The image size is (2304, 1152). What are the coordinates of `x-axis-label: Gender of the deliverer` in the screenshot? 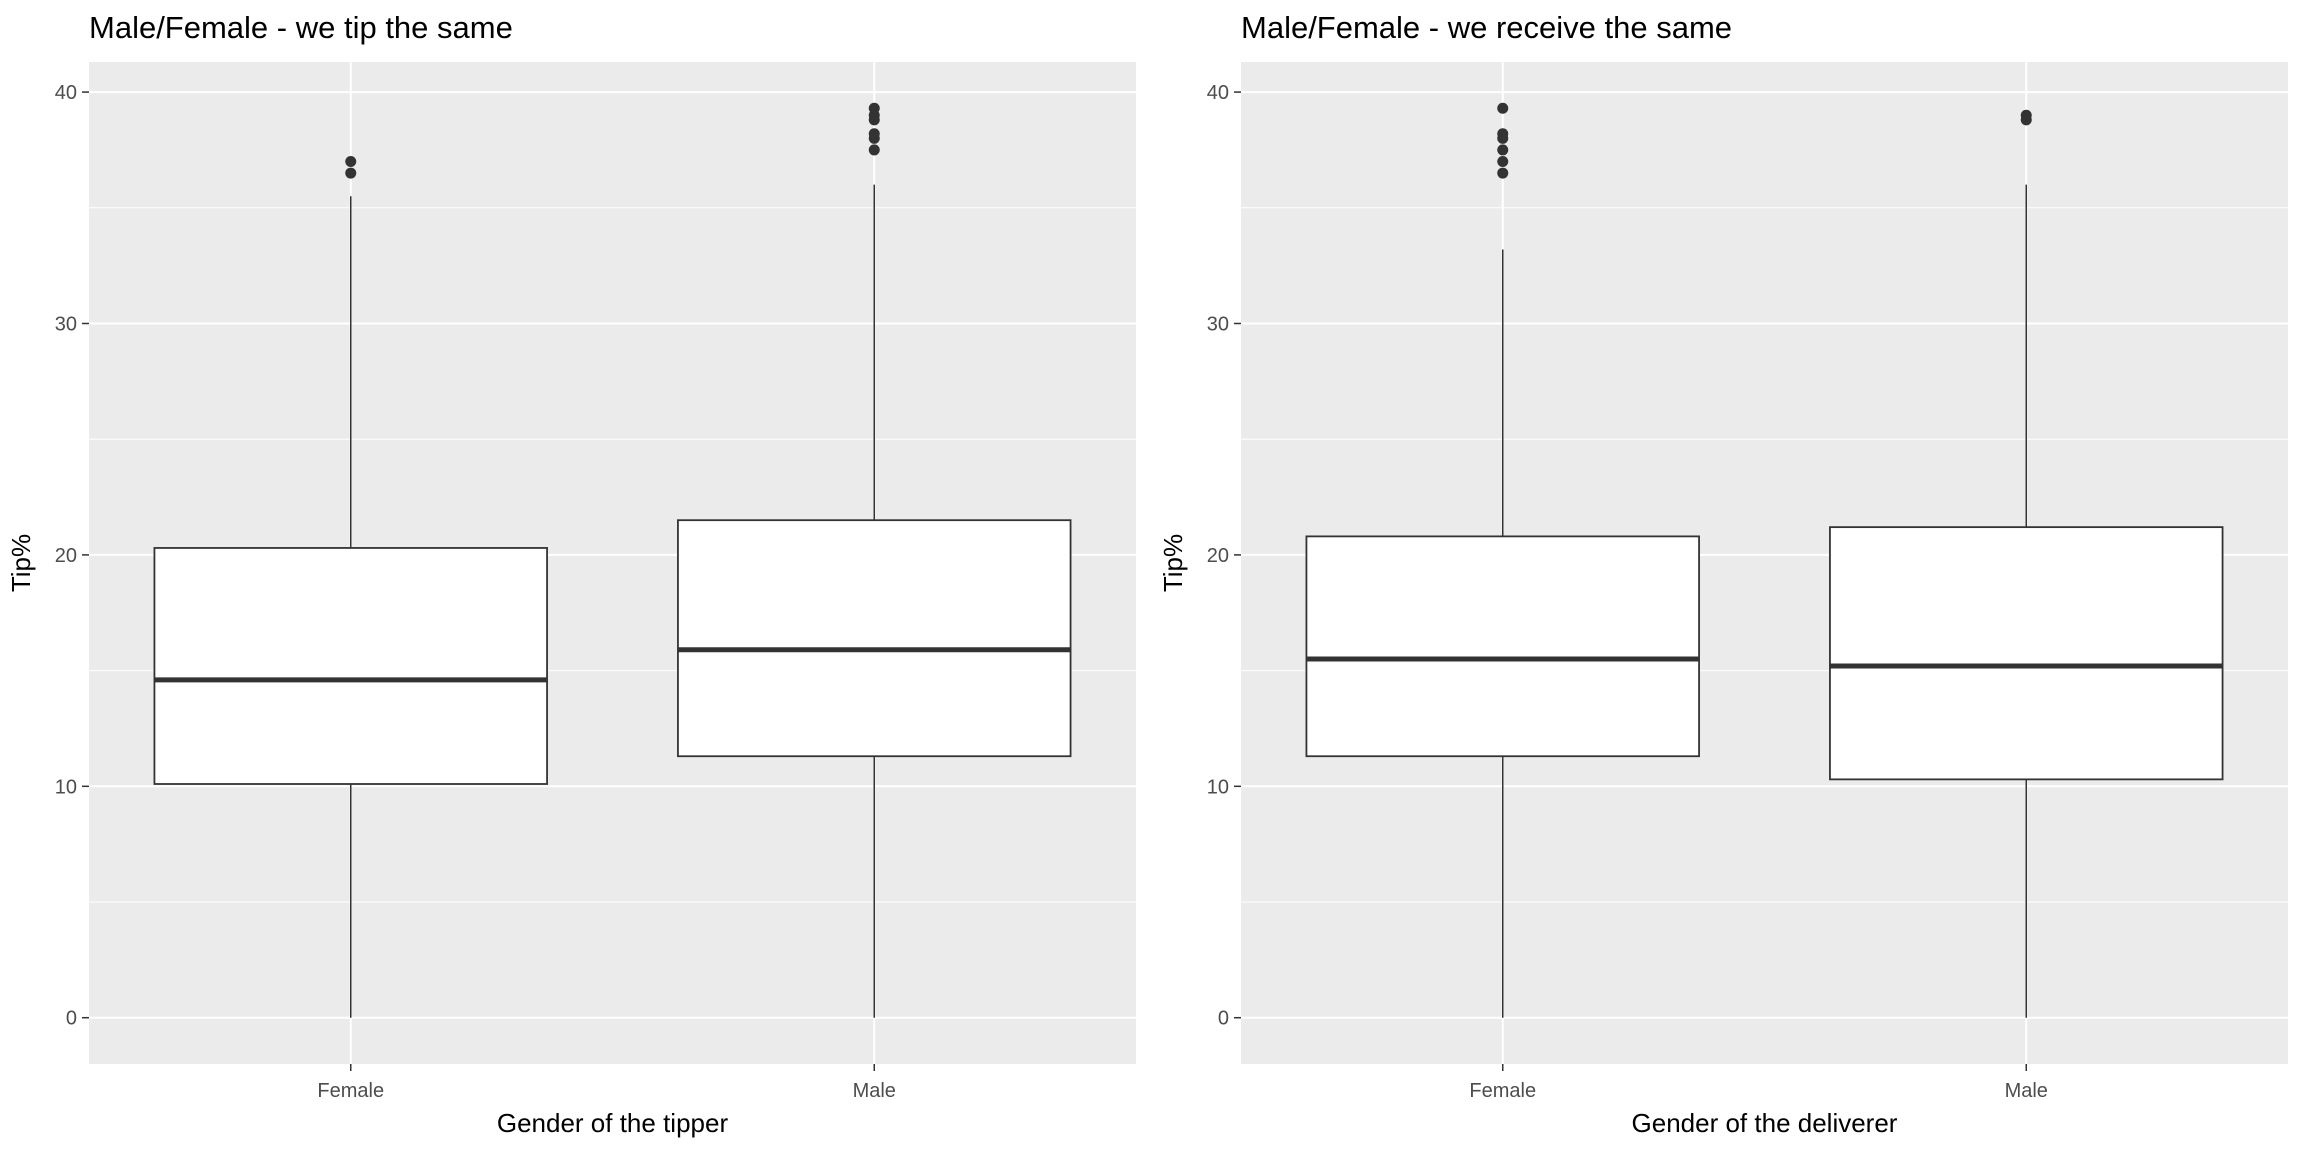 It's located at (1765, 1123).